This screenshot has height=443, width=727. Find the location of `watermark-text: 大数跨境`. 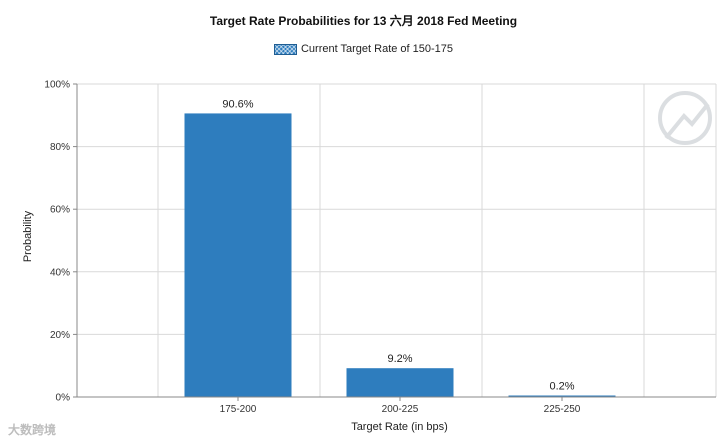

watermark-text: 大数跨境 is located at coordinates (32, 430).